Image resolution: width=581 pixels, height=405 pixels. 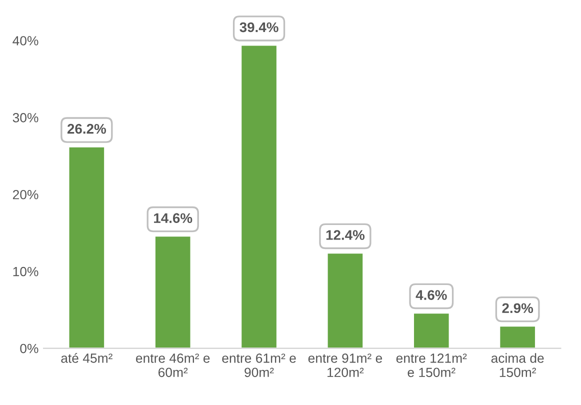 I want to click on y-tick-label: 10%, so click(x=25, y=271).